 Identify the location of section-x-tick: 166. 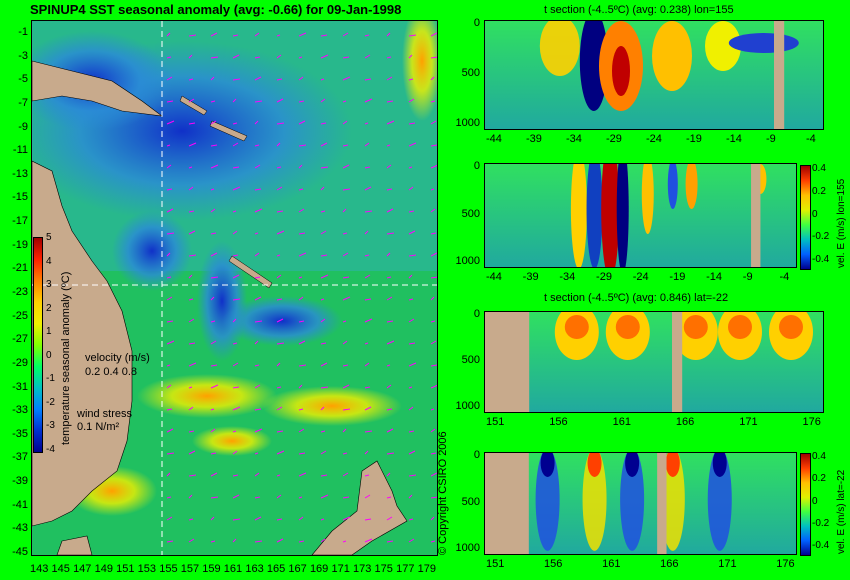
(685, 422).